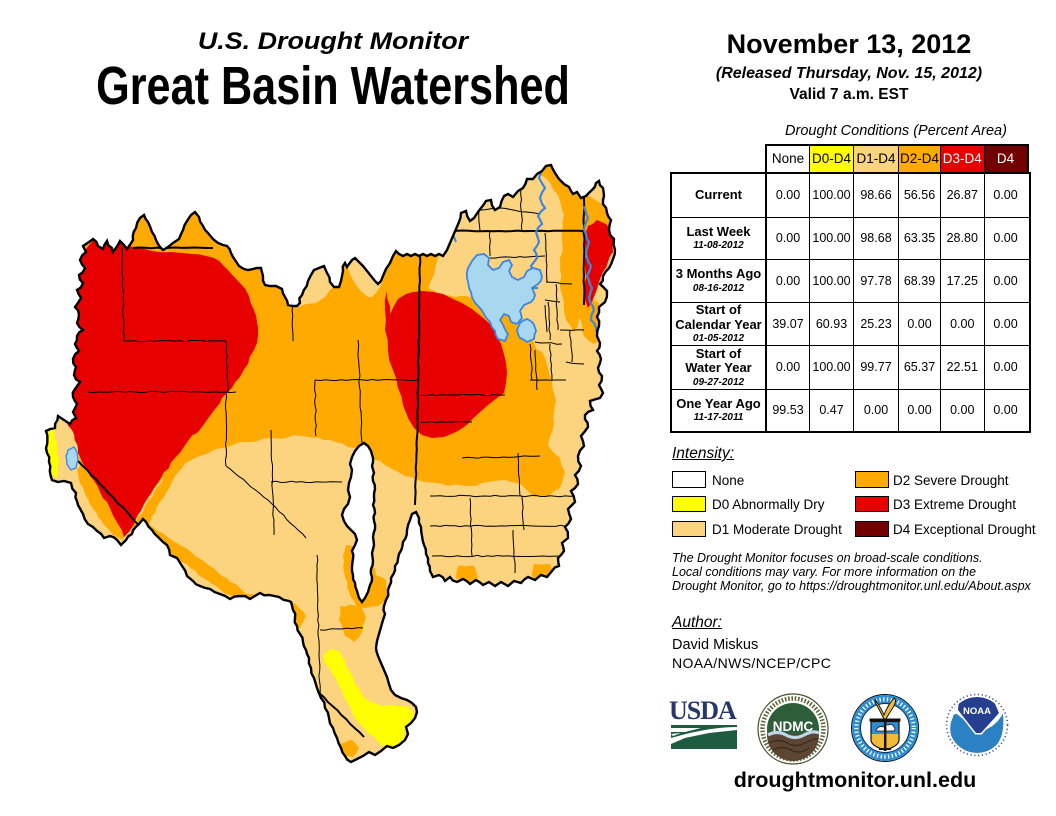 The image size is (1056, 816). Describe the element at coordinates (977, 711) in the screenshot. I see `svg-text: NOAA` at that location.